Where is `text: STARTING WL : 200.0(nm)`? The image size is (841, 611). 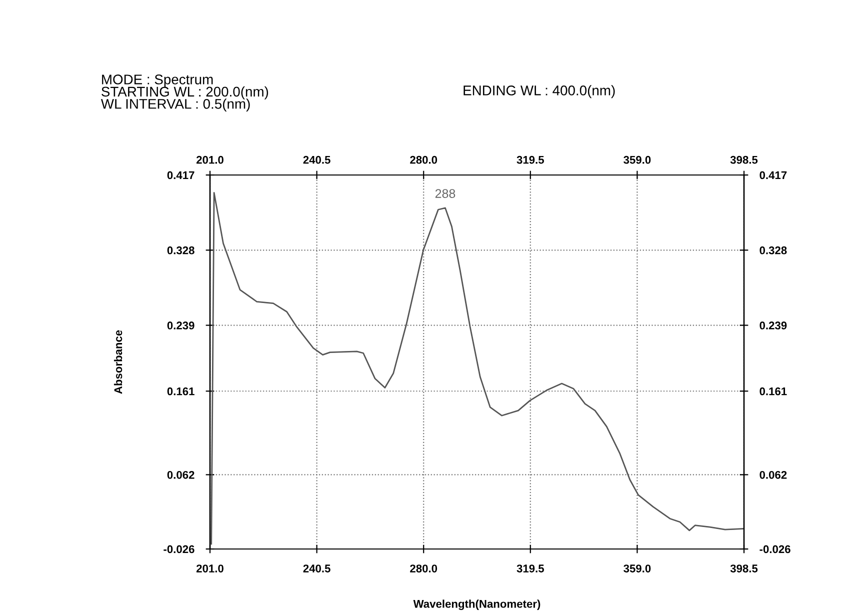
text: STARTING WL : 200.0(nm) is located at coordinates (185, 93).